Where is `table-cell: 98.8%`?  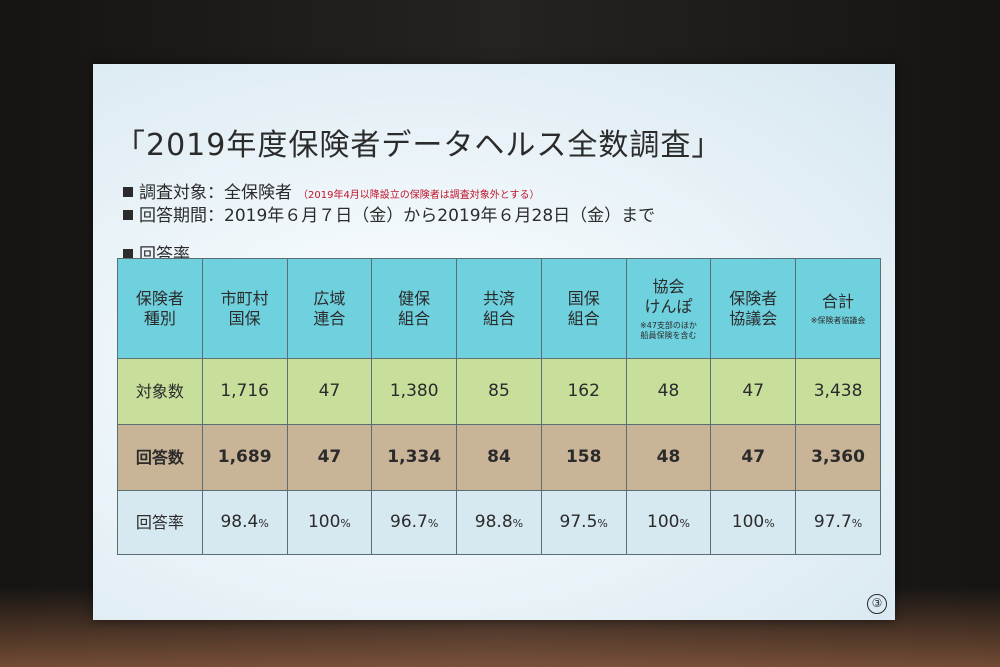
table-cell: 98.8% is located at coordinates (499, 522).